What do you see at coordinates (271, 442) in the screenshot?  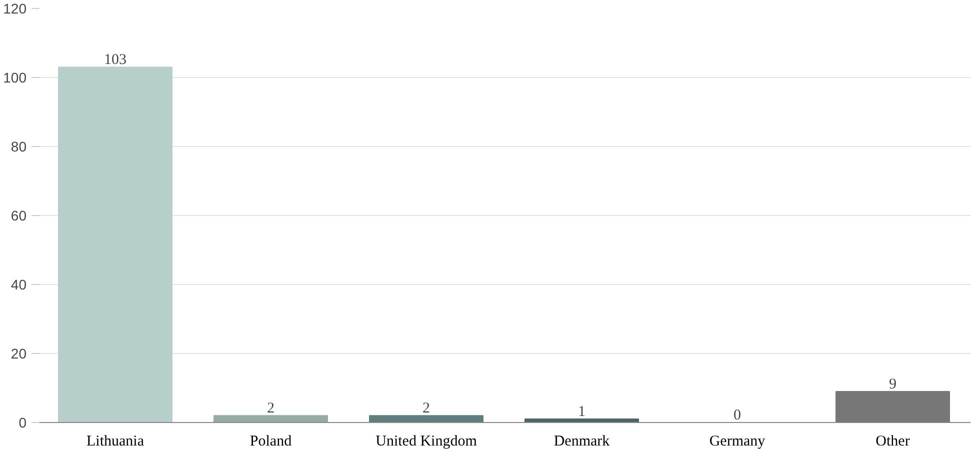 I see `x-tick-label: Poland` at bounding box center [271, 442].